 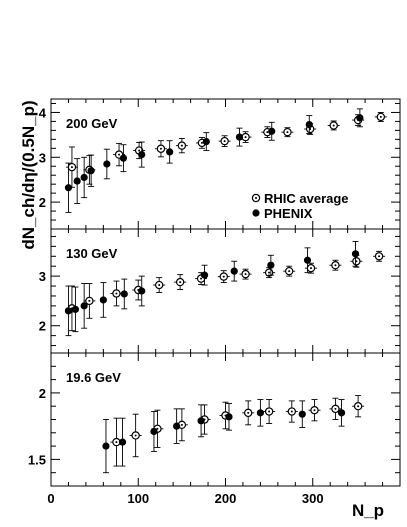 What do you see at coordinates (138, 498) in the screenshot?
I see `x-tick-label: 100` at bounding box center [138, 498].